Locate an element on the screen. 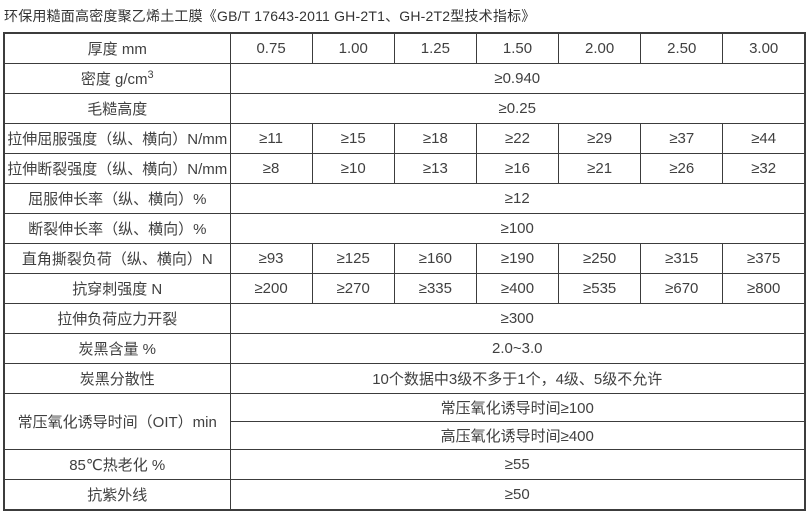 The image size is (810, 519). row-label-carbon-black-content: 炭黑含量 % is located at coordinates (117, 348).